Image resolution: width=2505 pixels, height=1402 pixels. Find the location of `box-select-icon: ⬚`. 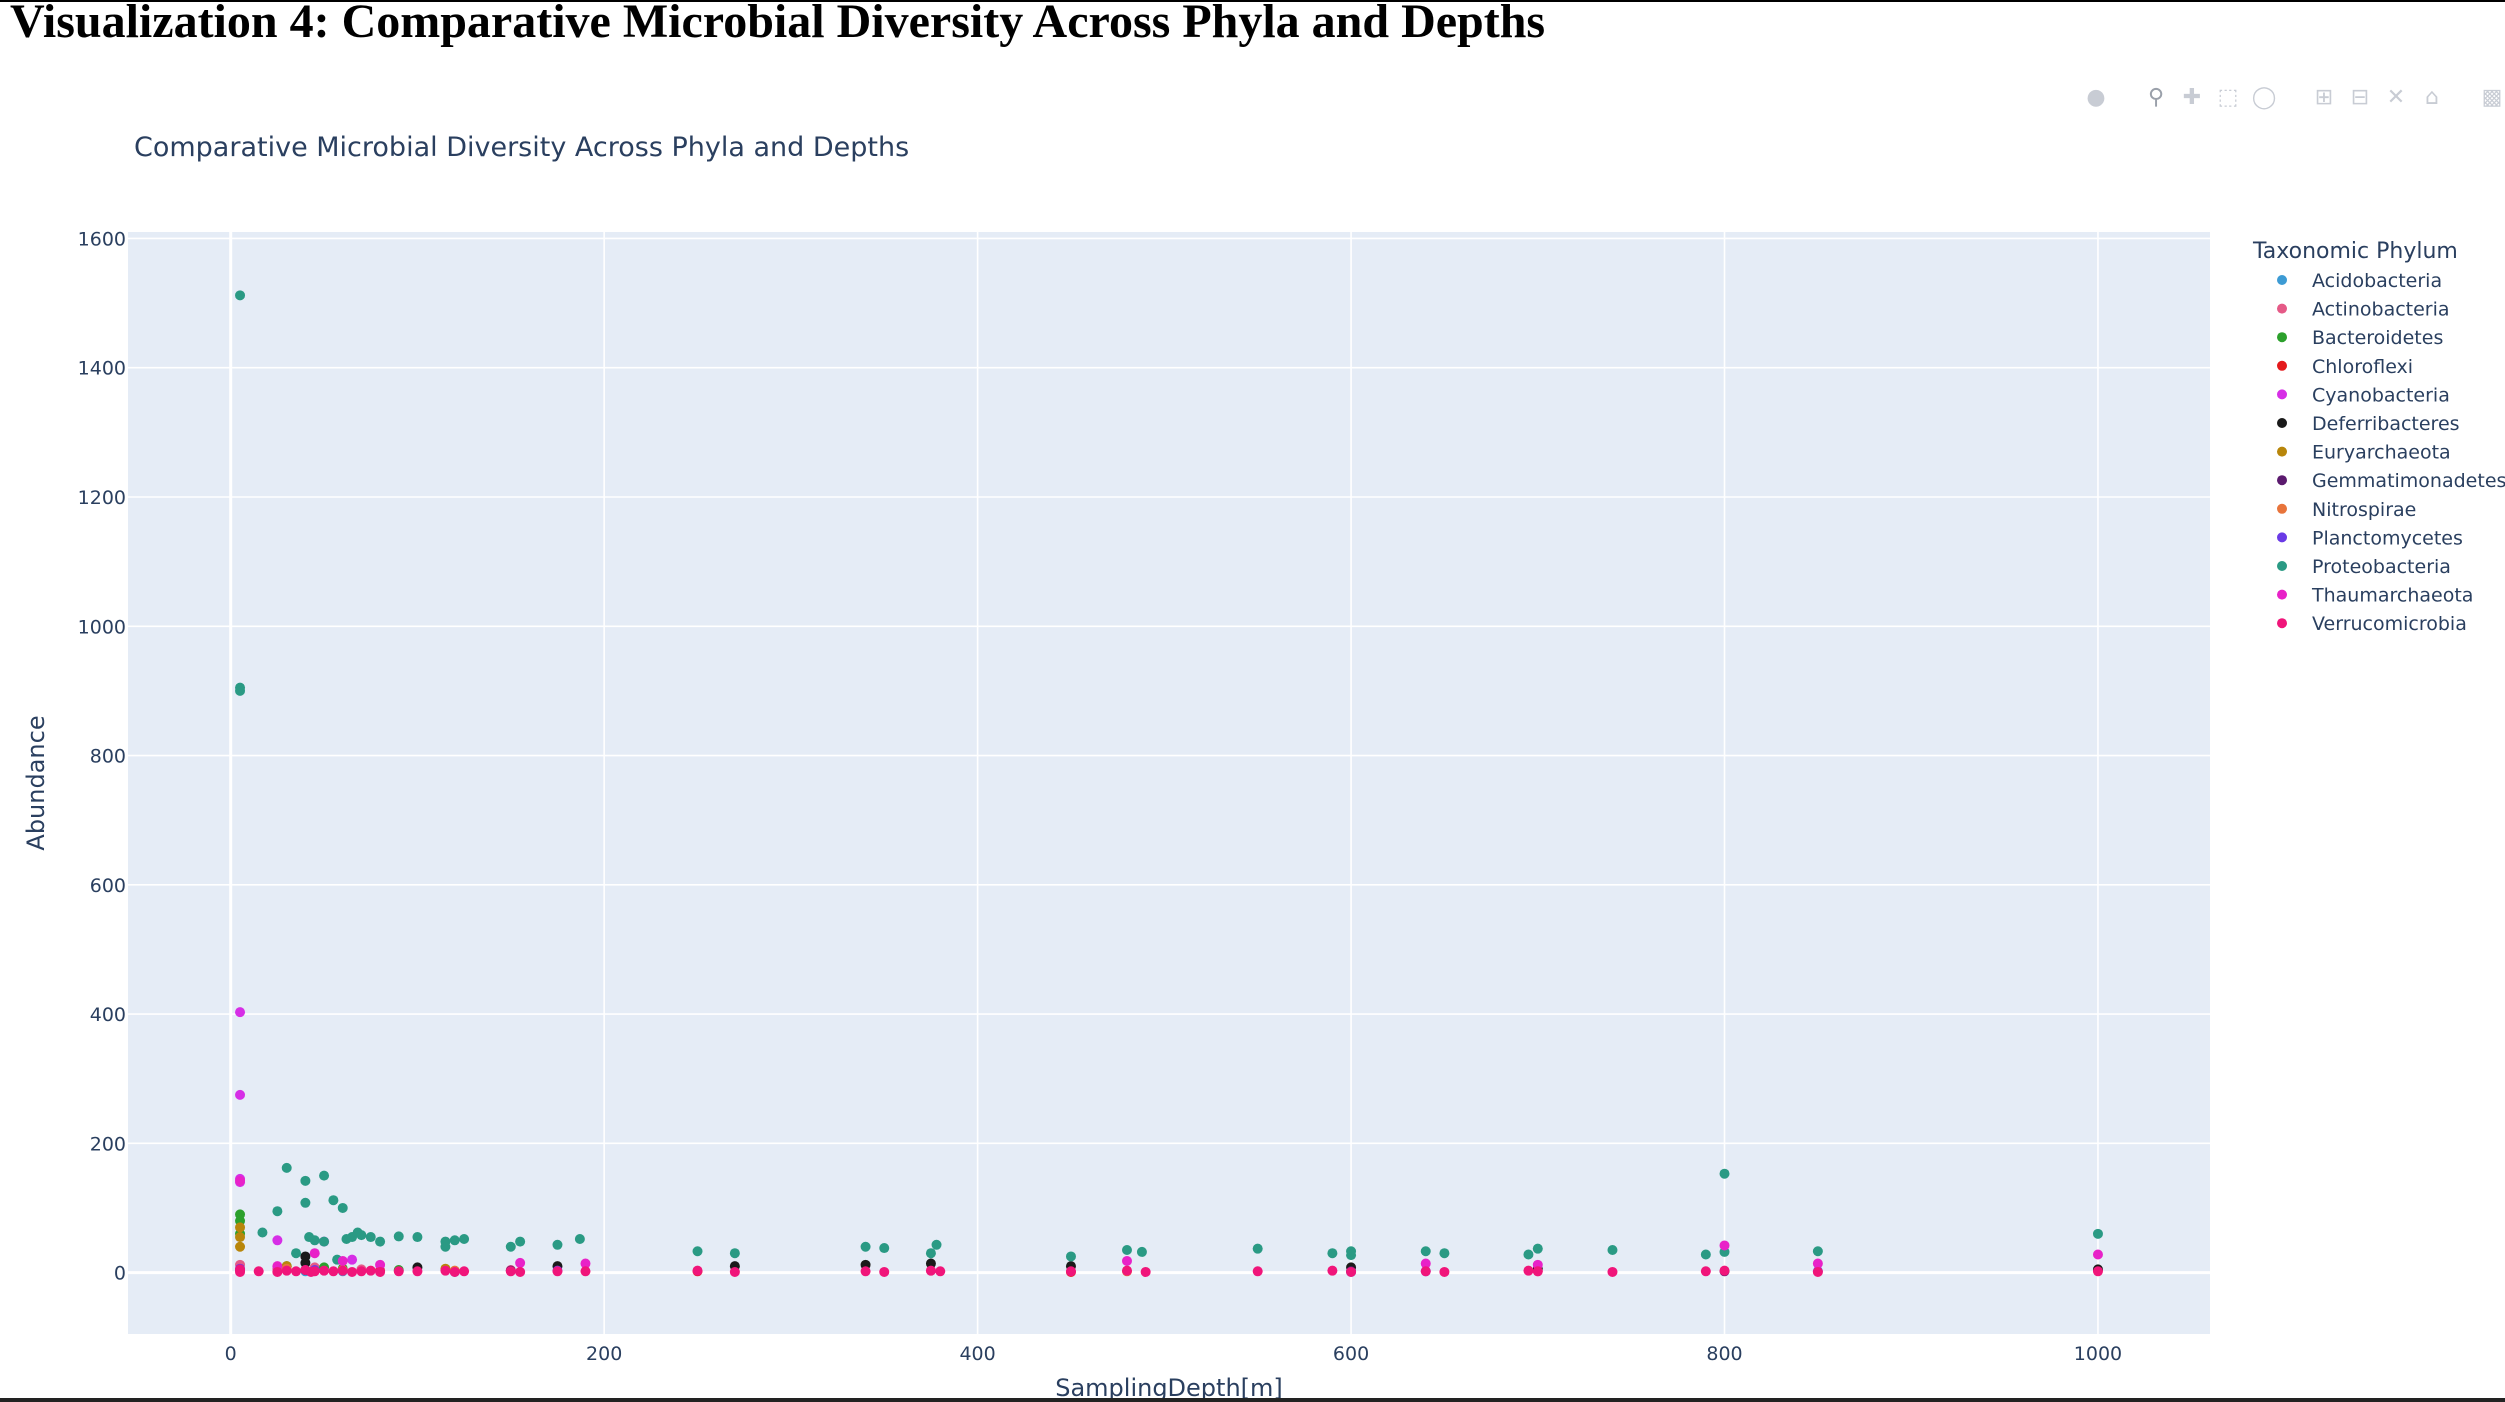

box-select-icon: ⬚ is located at coordinates (2228, 97).